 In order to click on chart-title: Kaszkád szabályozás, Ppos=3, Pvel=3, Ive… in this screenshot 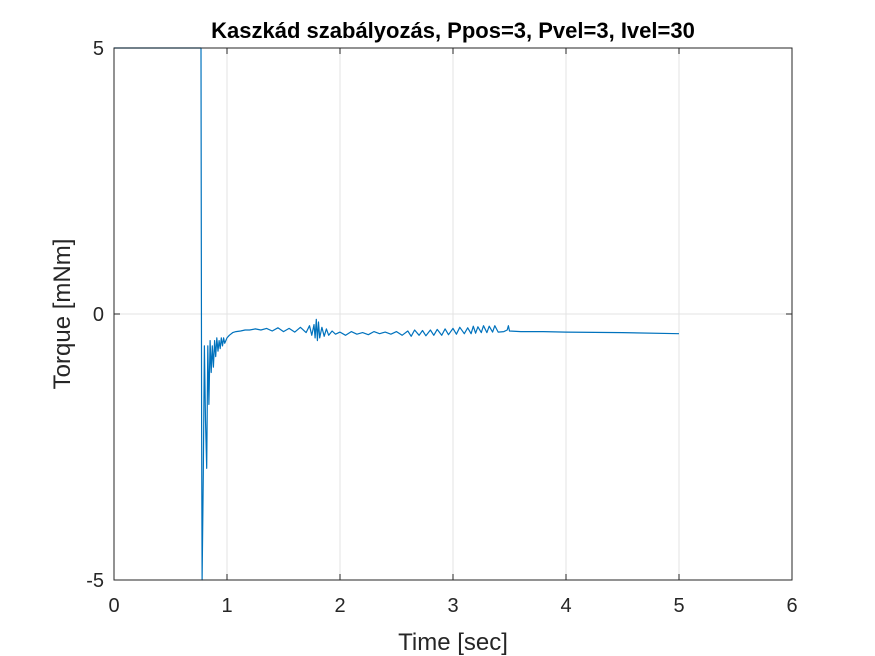, I will do `click(453, 30)`.